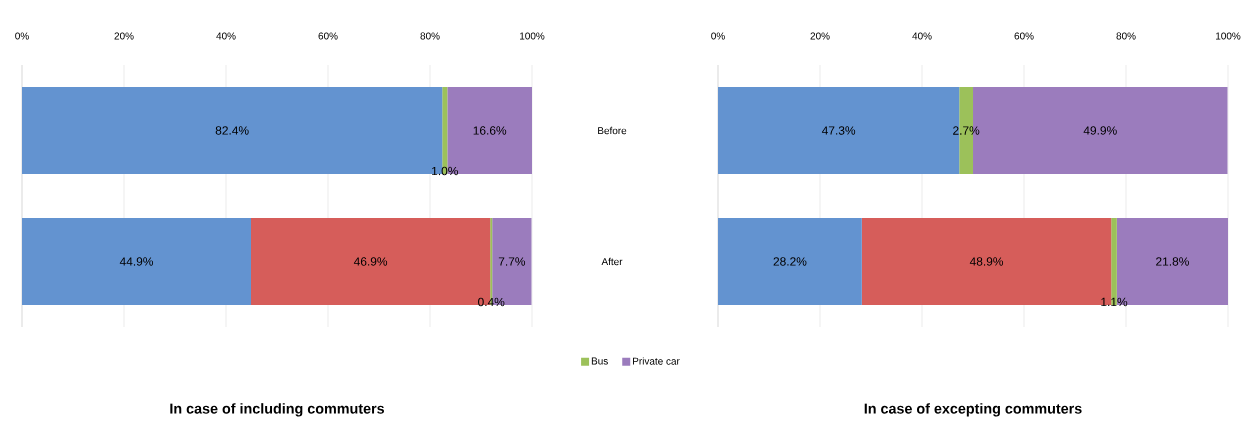 The width and height of the screenshot is (1258, 444). Describe the element at coordinates (612, 261) in the screenshot. I see `y-tick-label: After` at that location.